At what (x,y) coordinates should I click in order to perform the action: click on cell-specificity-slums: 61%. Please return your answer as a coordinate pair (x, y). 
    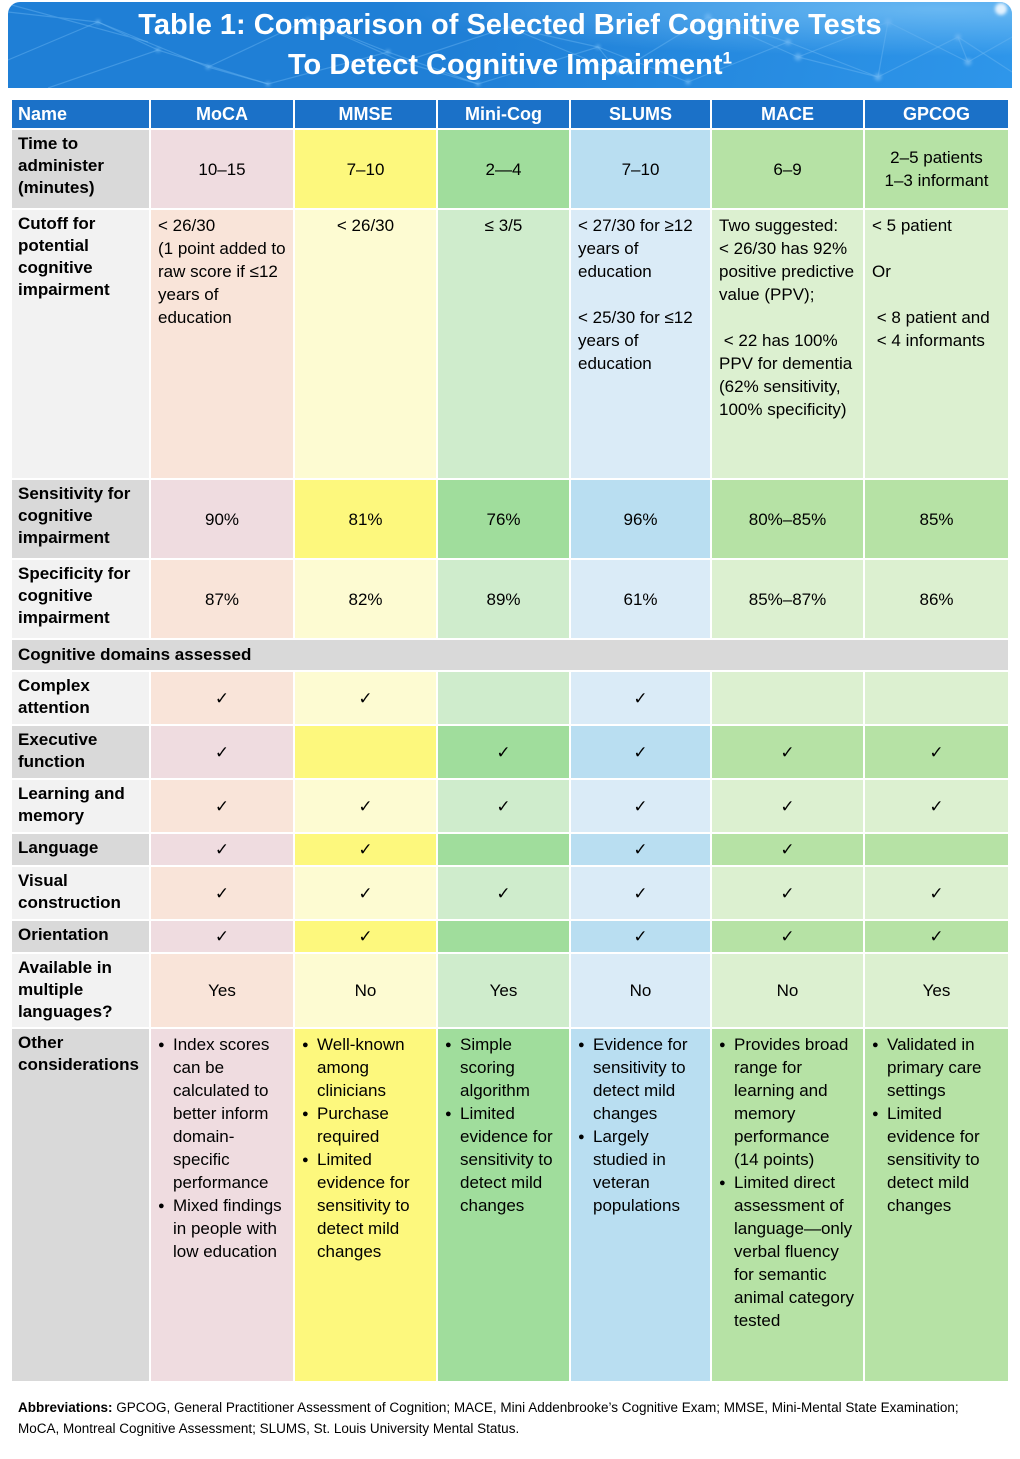
    Looking at the image, I should click on (640, 599).